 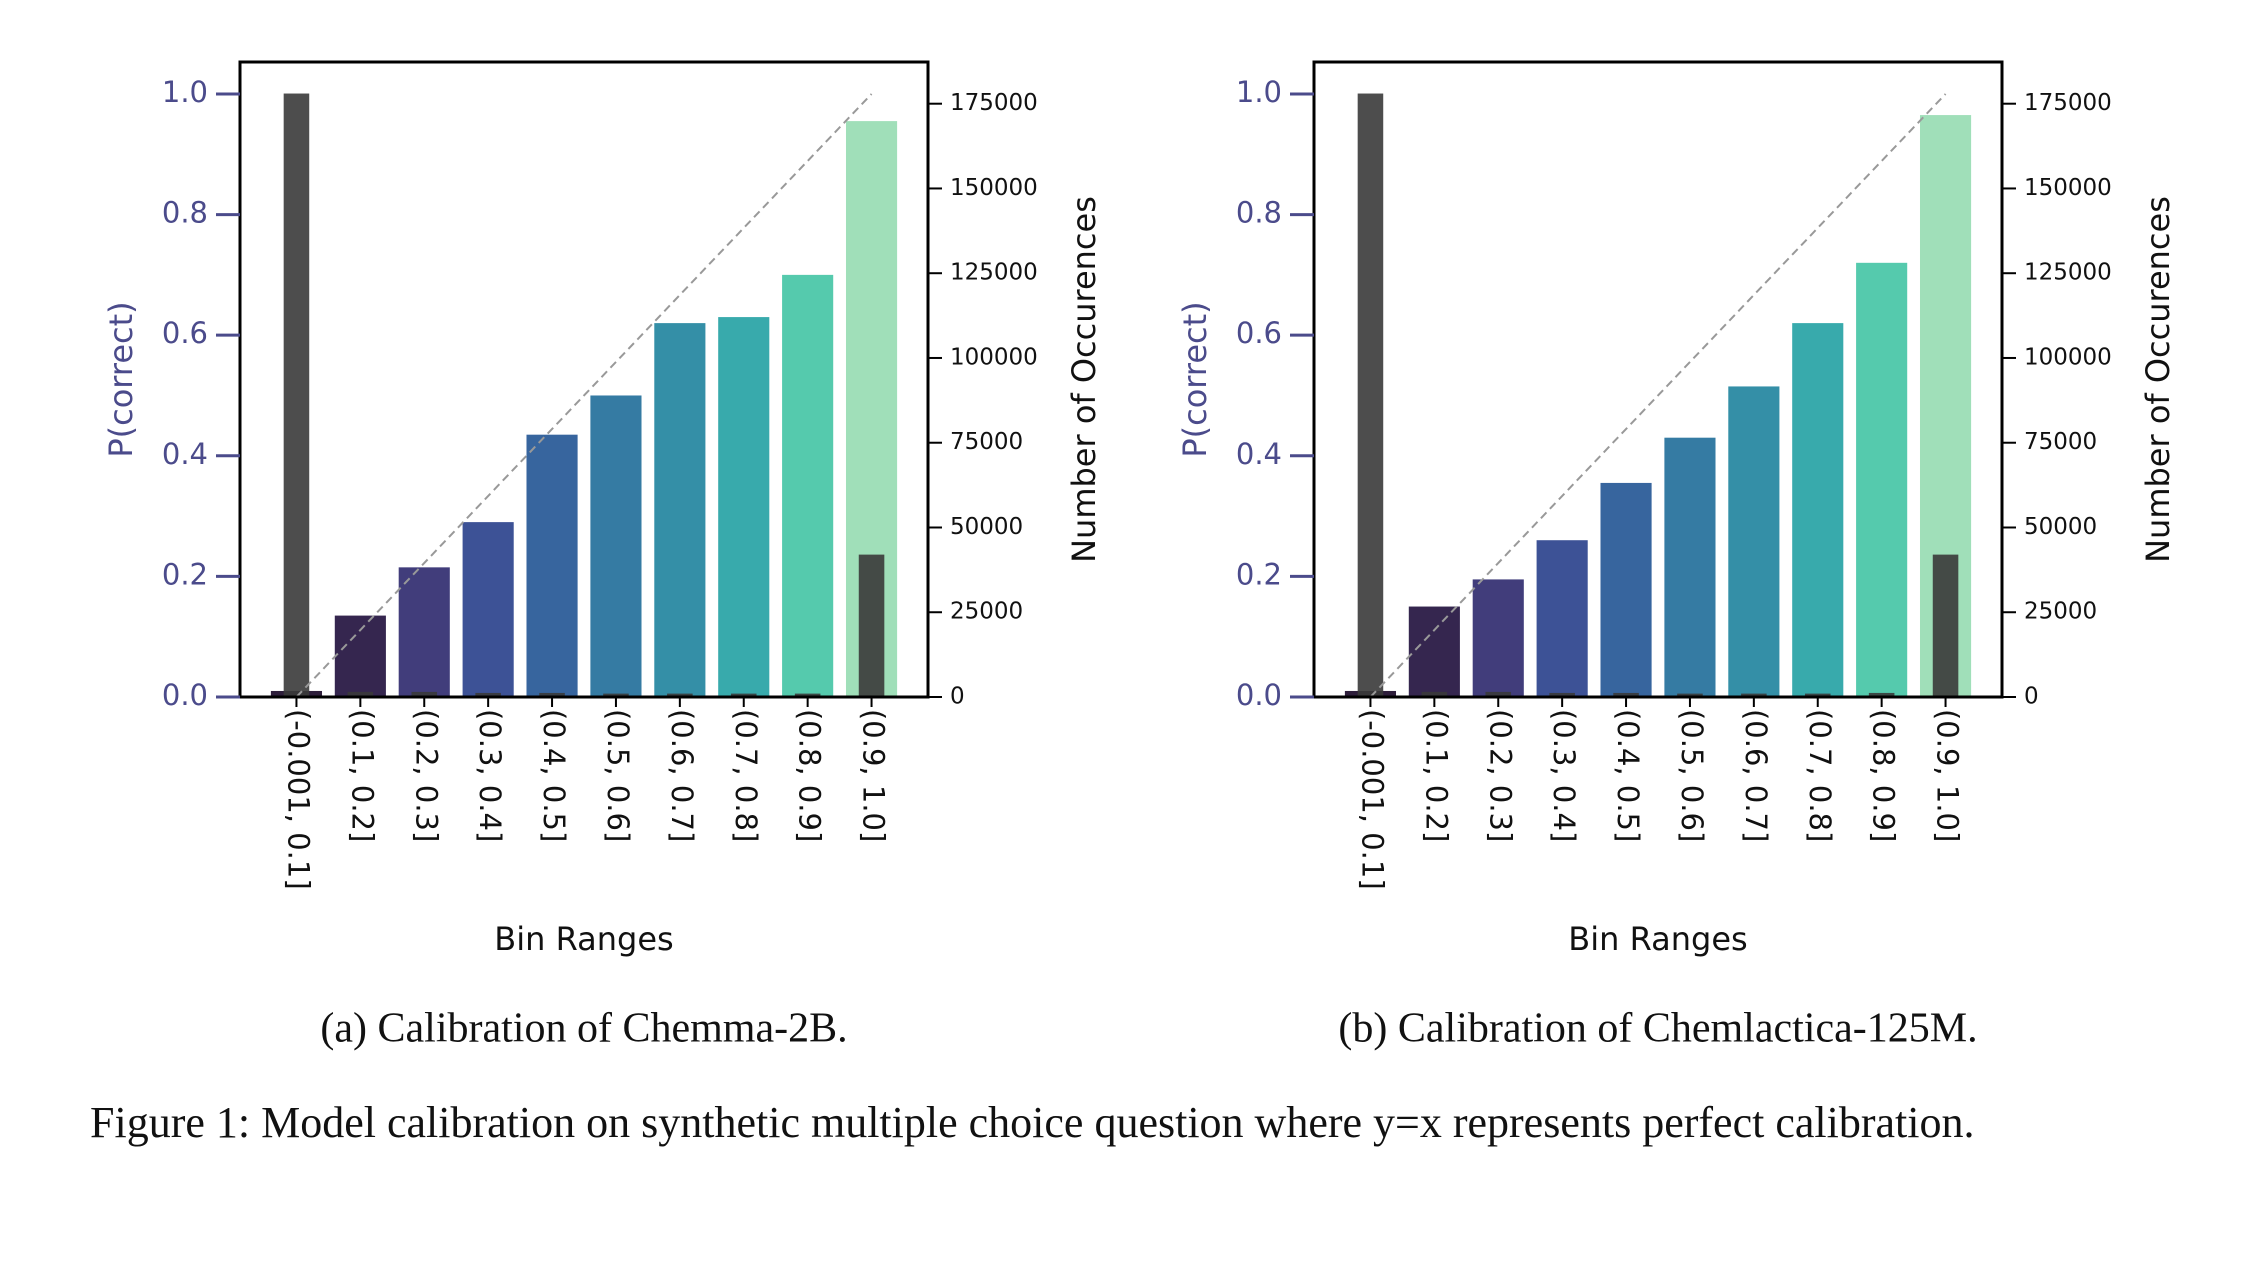 What do you see at coordinates (1657, 1029) in the screenshot?
I see `subfigure-caption: (b) Calibration of Chemlactica-125M.` at bounding box center [1657, 1029].